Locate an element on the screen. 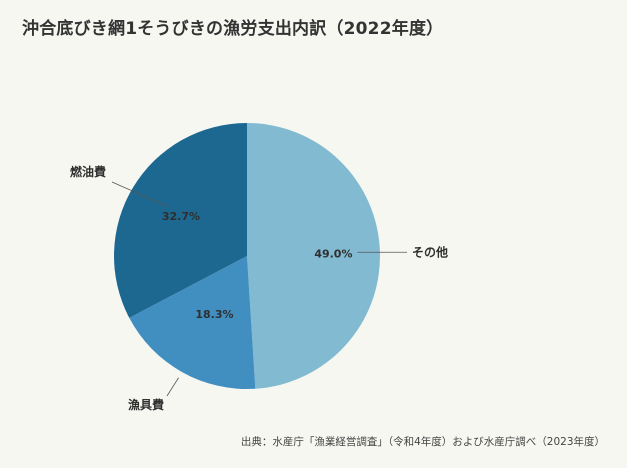 This screenshot has height=468, width=627. chart-title: 沖合底びき網1そうびきの漁労支出内訳（2022年度） is located at coordinates (233, 29).